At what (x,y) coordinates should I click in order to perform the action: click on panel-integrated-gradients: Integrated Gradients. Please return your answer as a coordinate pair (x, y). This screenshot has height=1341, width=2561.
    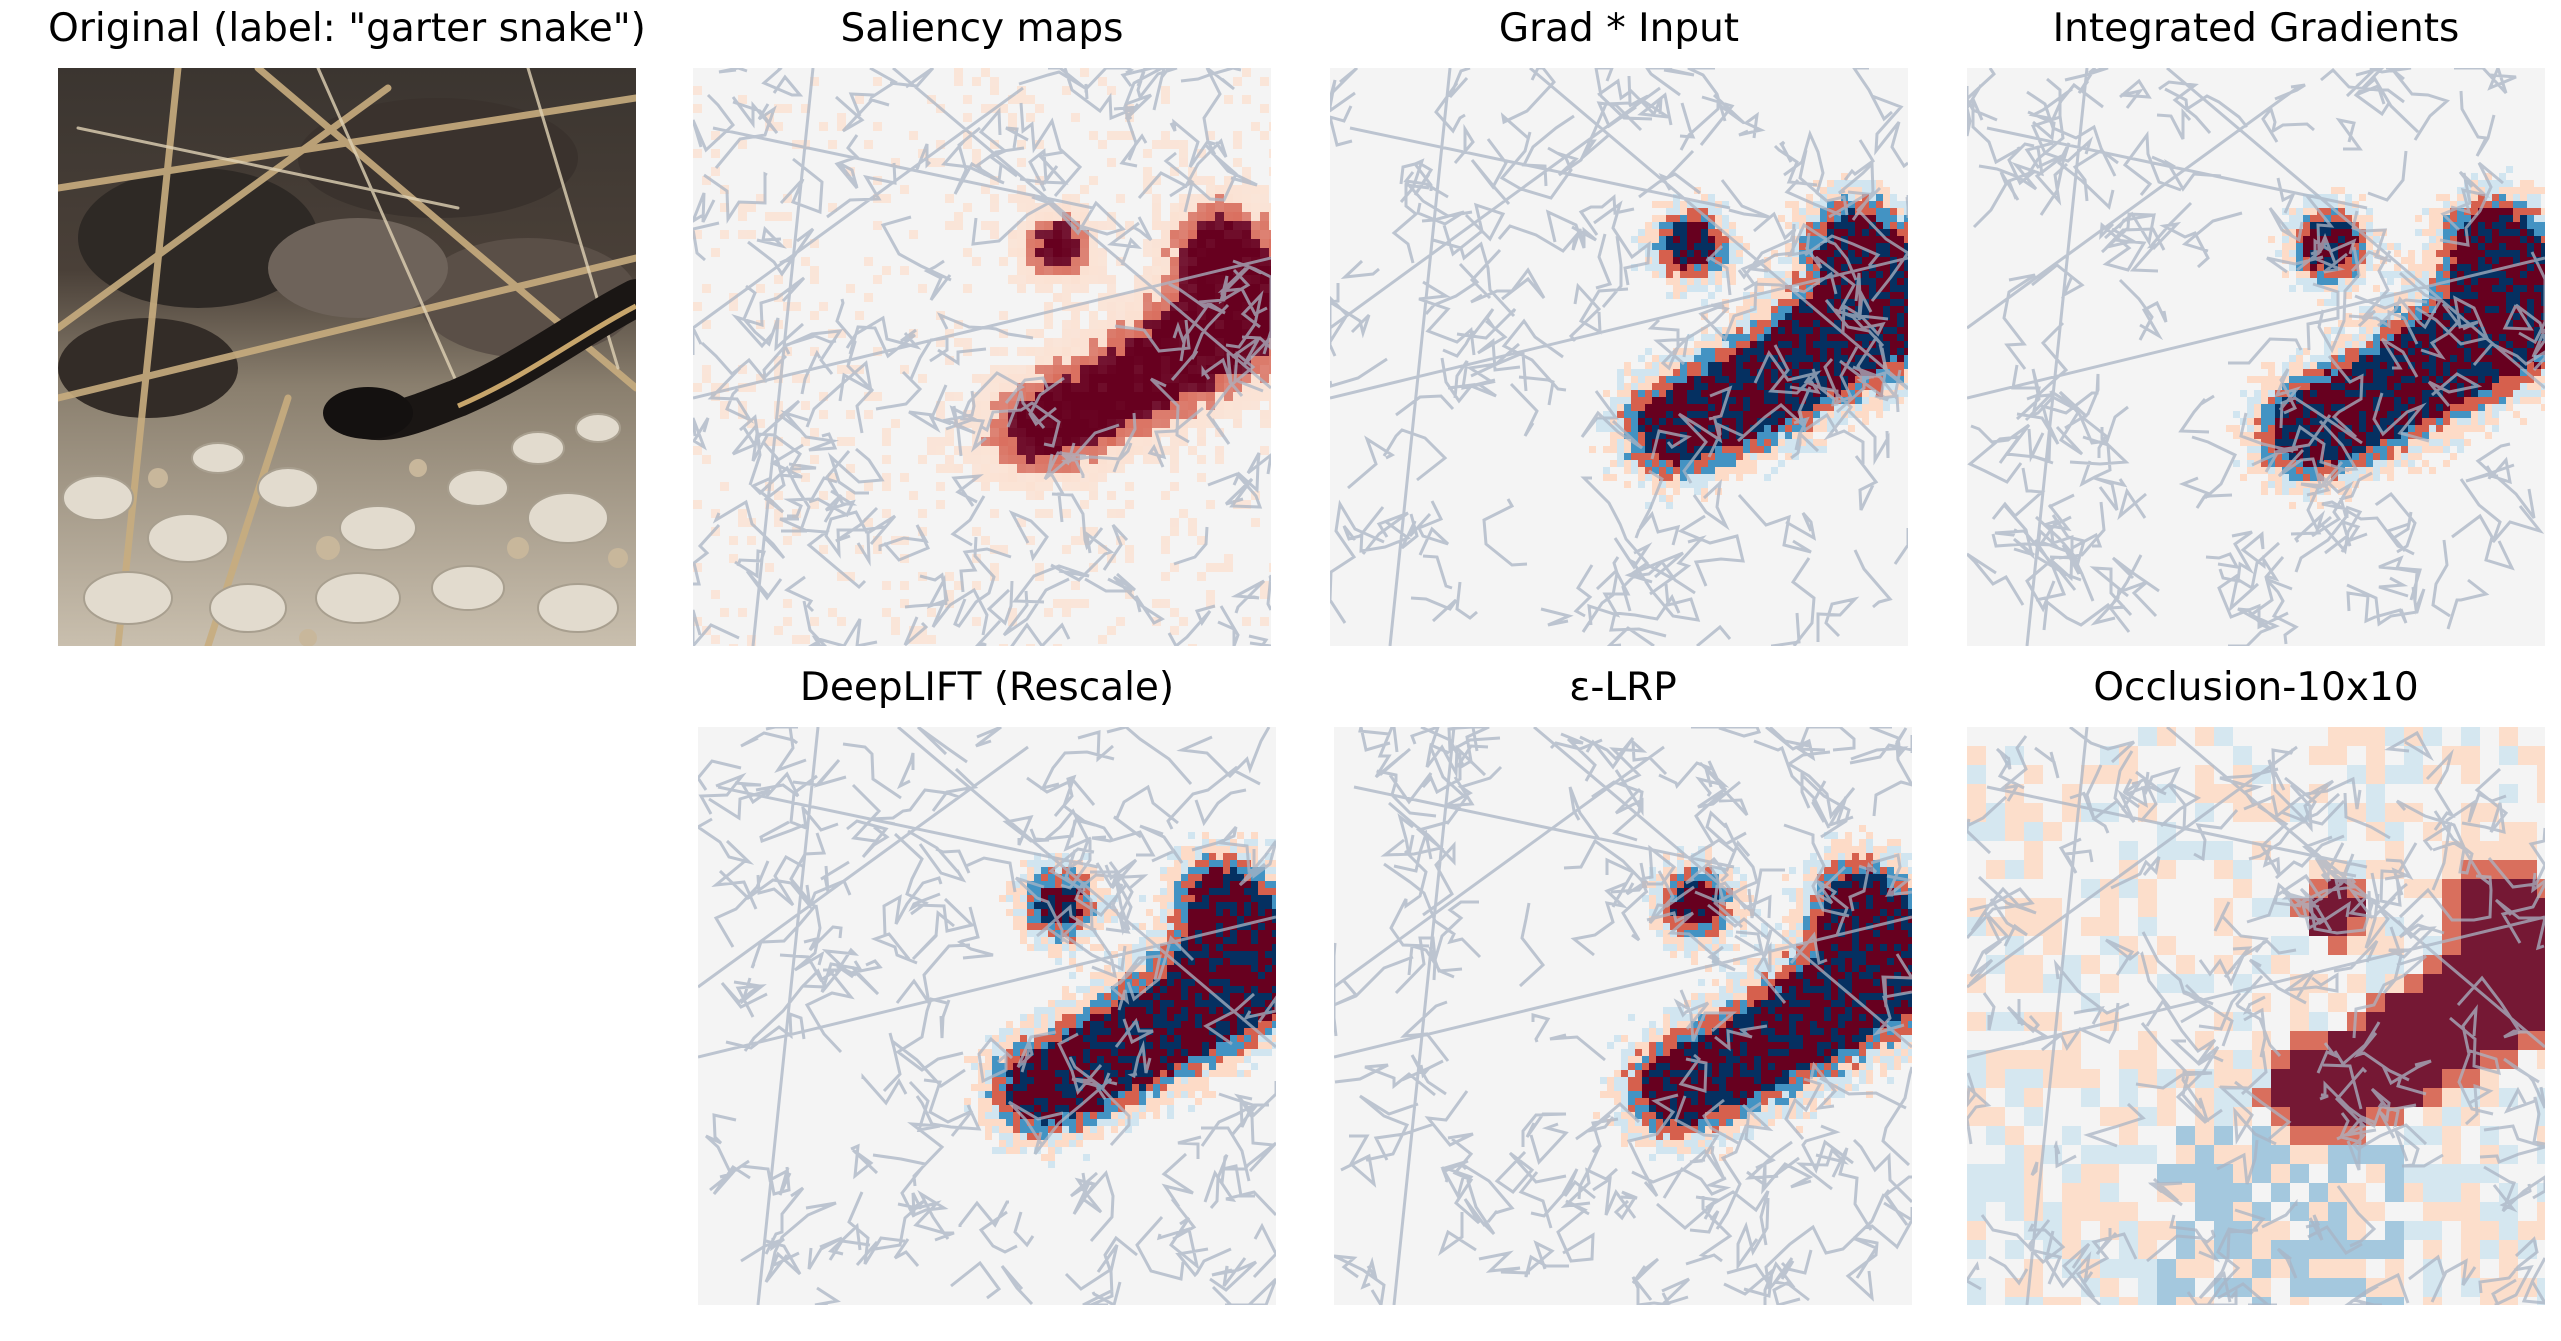
    Looking at the image, I should click on (2256, 326).